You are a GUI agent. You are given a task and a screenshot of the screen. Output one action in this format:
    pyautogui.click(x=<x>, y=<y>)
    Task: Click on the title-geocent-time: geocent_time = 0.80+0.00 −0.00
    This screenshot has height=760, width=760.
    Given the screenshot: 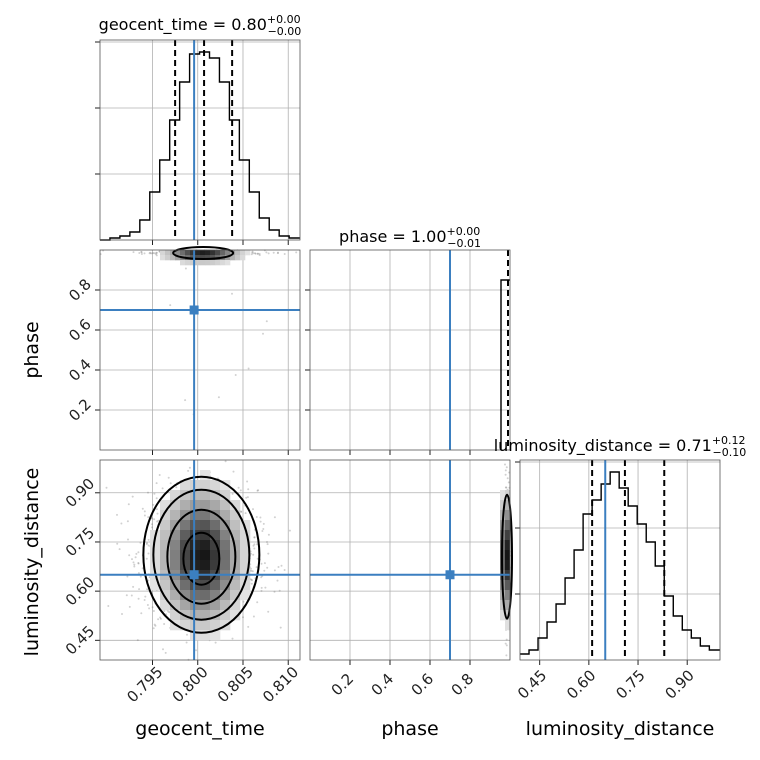 What is the action you would take?
    pyautogui.click(x=200, y=25)
    